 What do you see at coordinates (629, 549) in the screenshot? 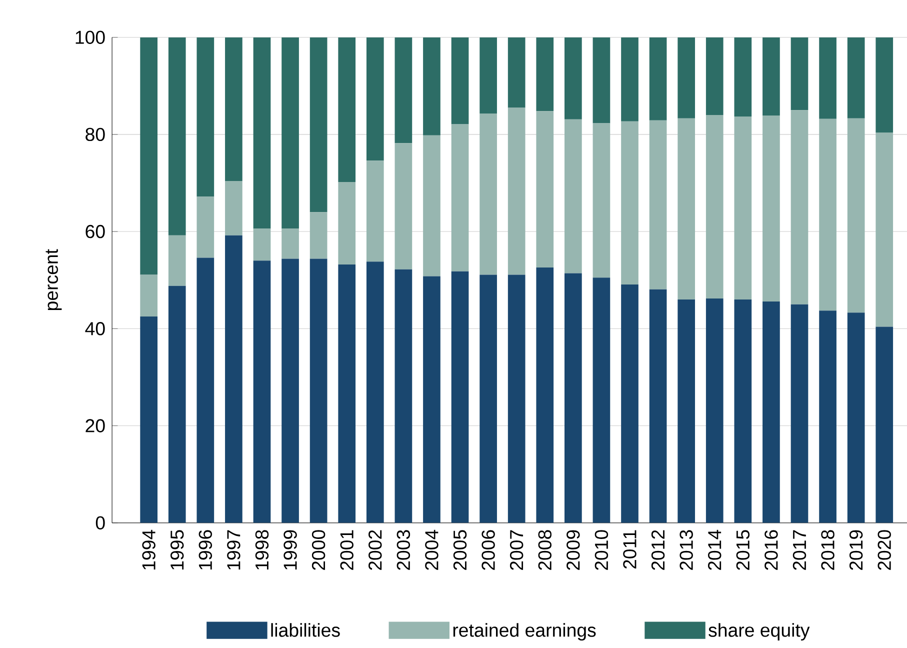
I see `x-tick-label: 2011` at bounding box center [629, 549].